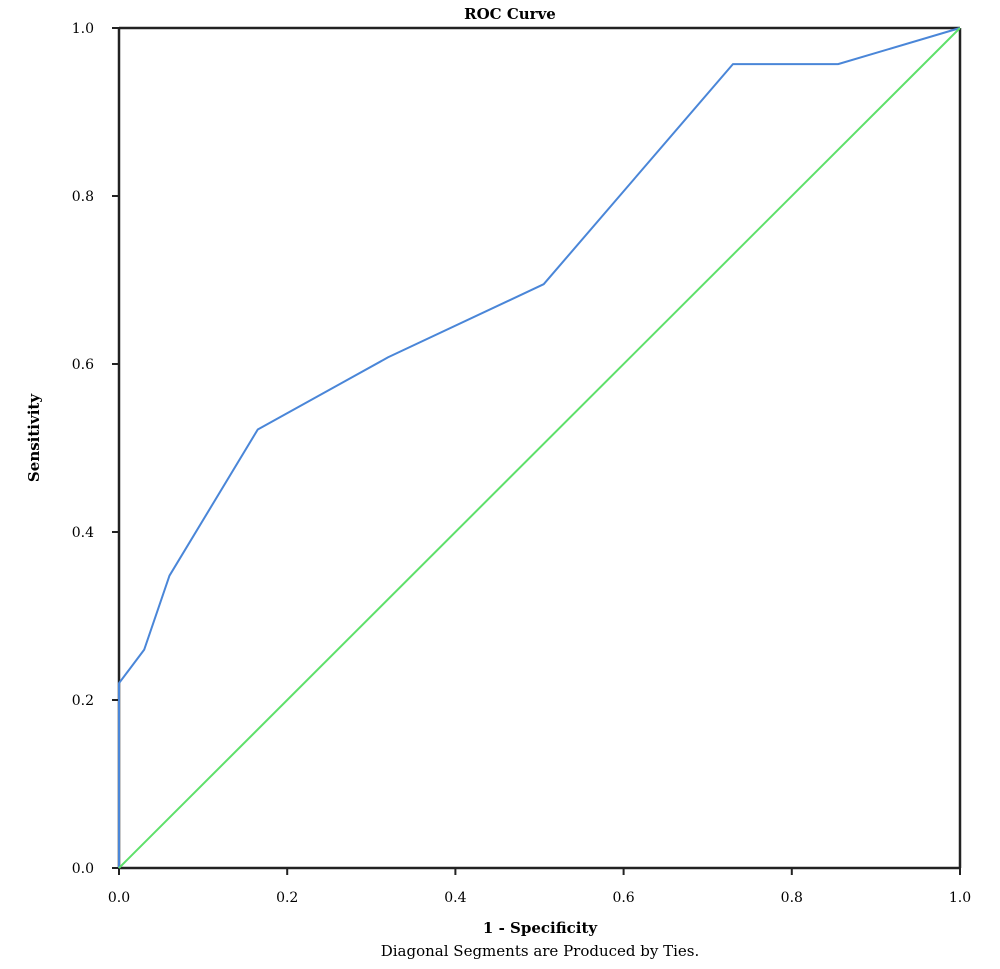  Describe the element at coordinates (83, 29) in the screenshot. I see `y-tick-label: 1.0` at that location.